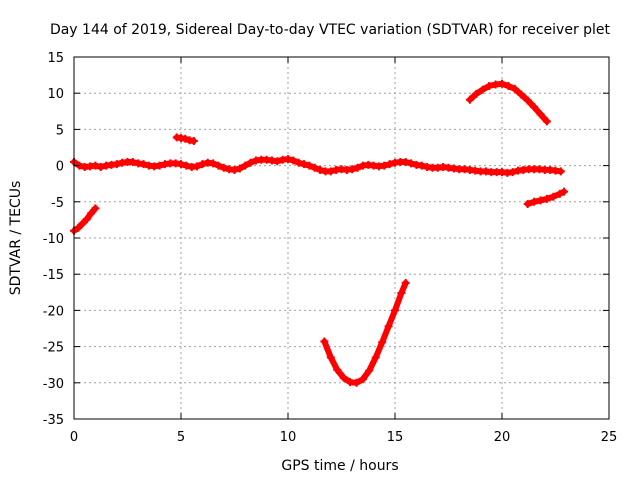 The height and width of the screenshot is (480, 640). What do you see at coordinates (74, 437) in the screenshot?
I see `x-tick-label: 0` at bounding box center [74, 437].